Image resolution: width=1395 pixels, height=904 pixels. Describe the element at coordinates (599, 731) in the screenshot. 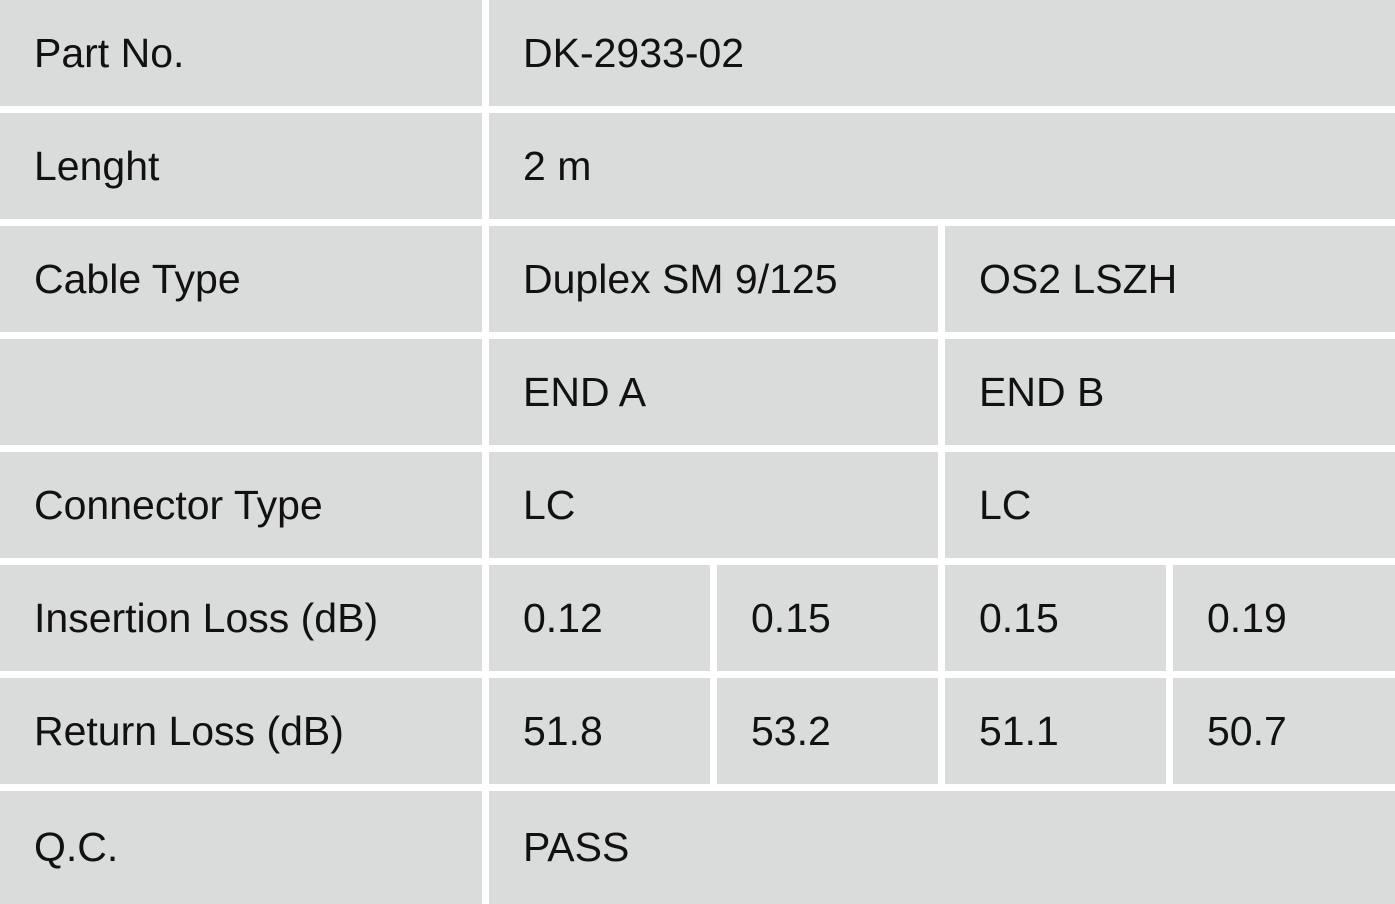

I see `value-return-loss: 51.8` at that location.